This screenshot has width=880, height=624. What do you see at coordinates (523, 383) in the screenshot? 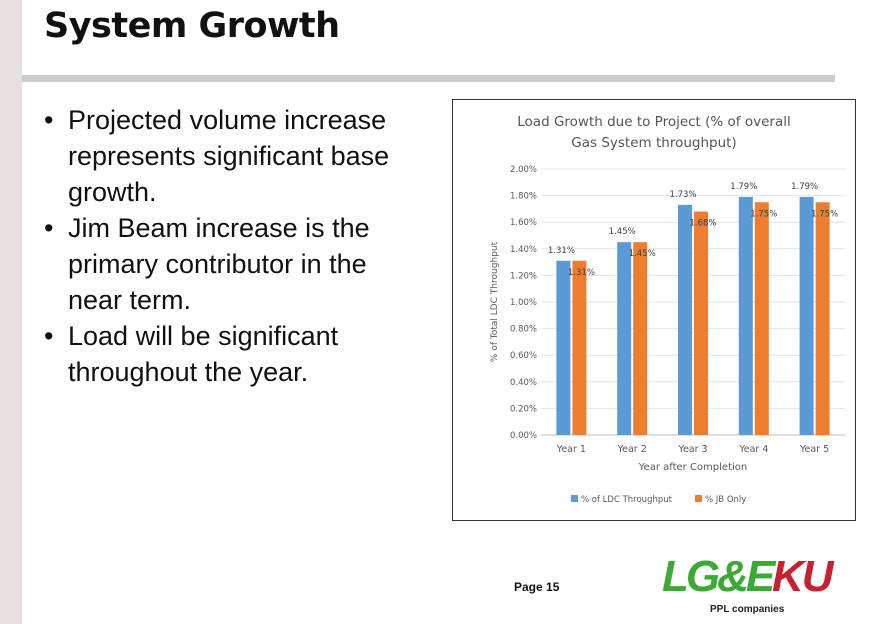
I see `y-tick-label: 0.40%` at bounding box center [523, 383].